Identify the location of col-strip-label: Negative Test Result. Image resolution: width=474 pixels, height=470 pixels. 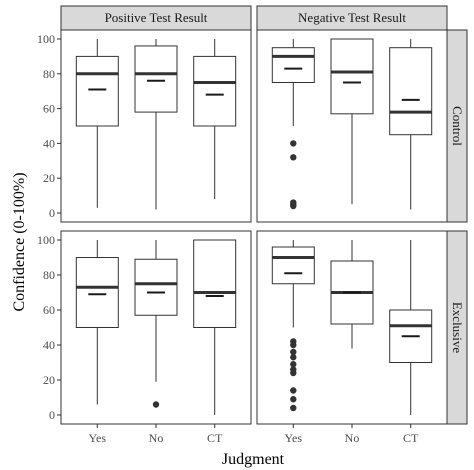
(352, 17).